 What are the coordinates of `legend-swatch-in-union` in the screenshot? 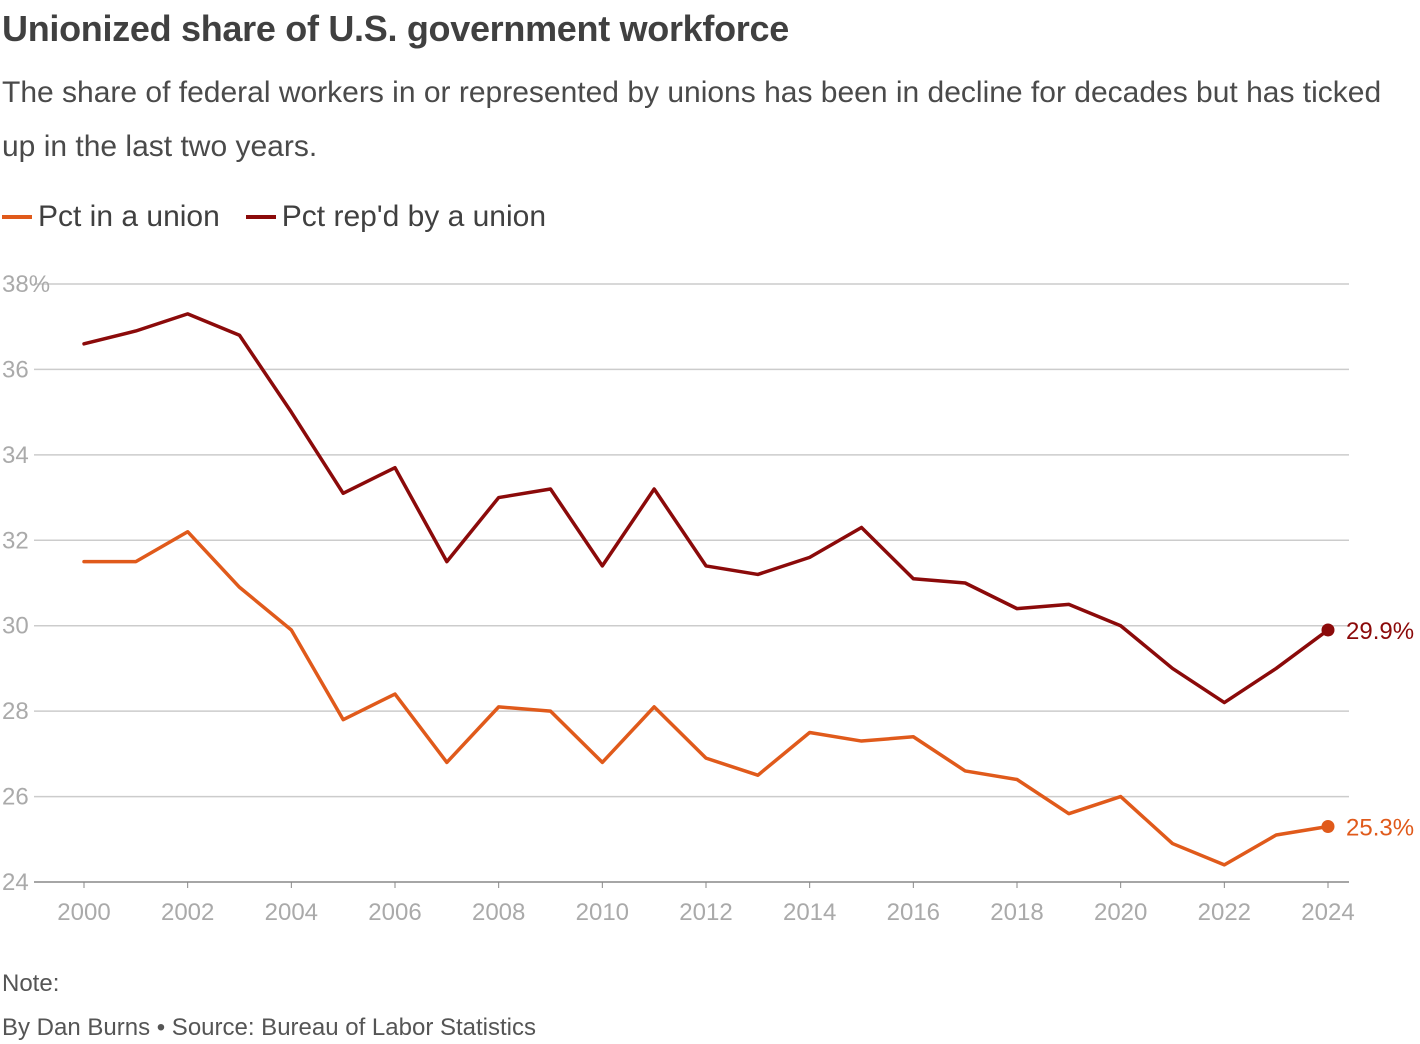 It's located at (17, 217).